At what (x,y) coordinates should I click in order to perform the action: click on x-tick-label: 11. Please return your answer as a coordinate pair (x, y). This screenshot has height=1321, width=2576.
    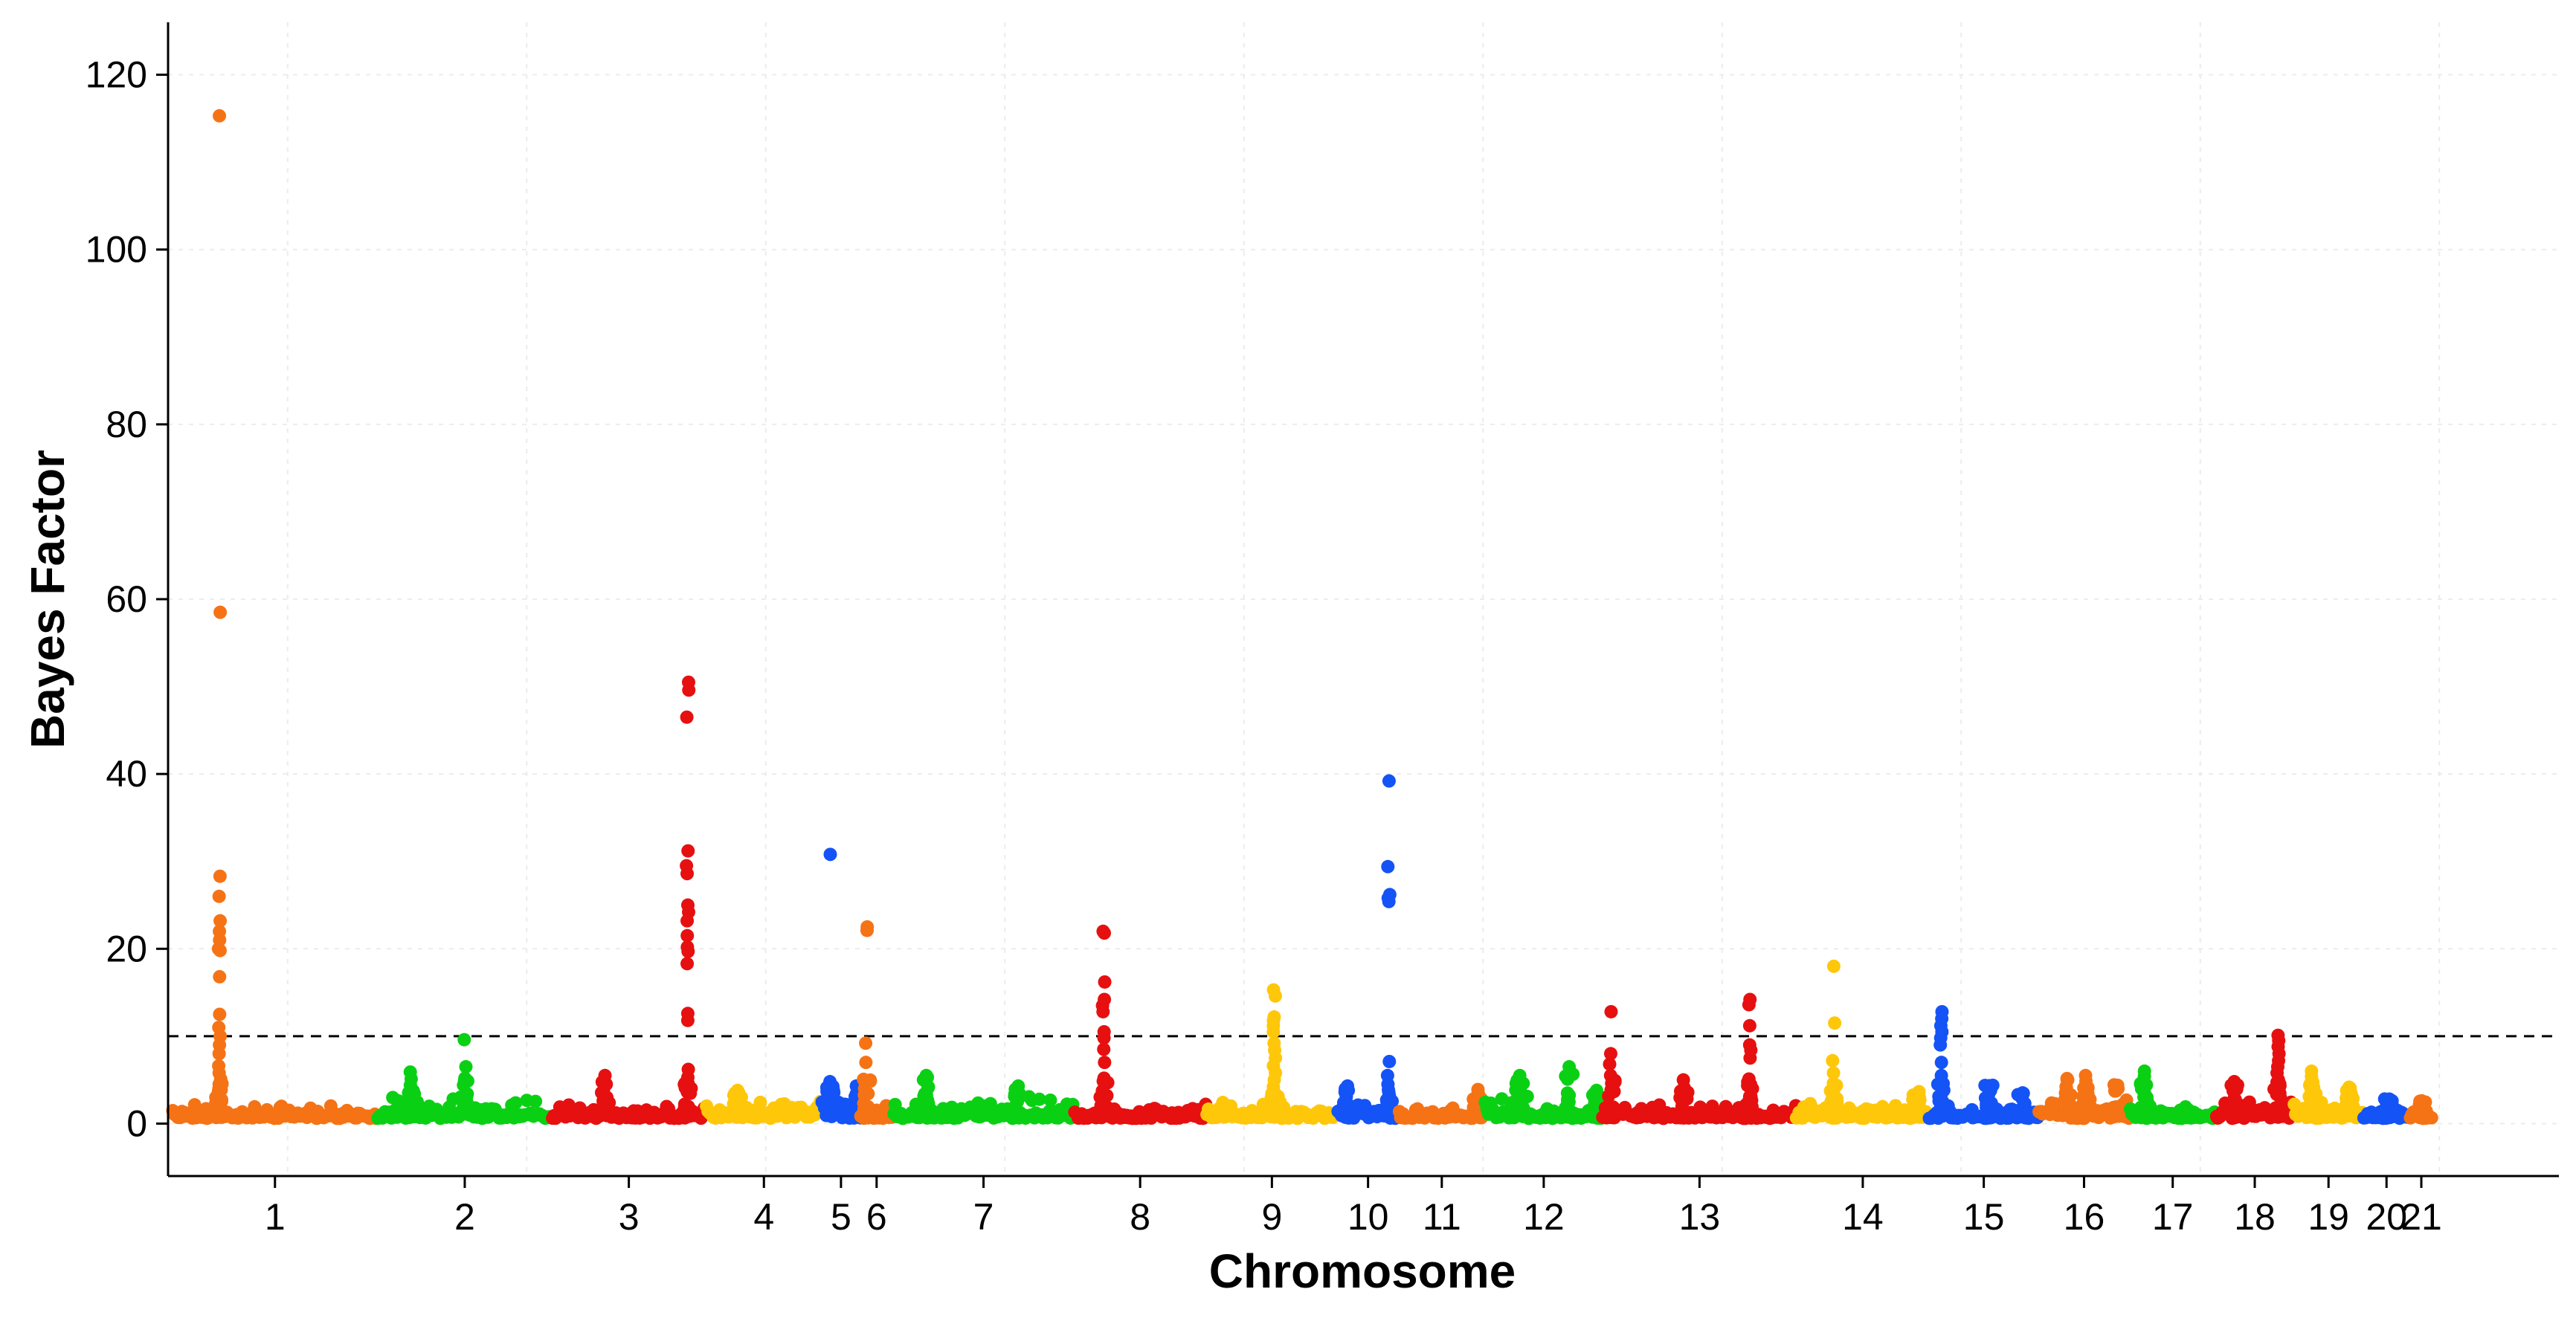
    Looking at the image, I should click on (1442, 1217).